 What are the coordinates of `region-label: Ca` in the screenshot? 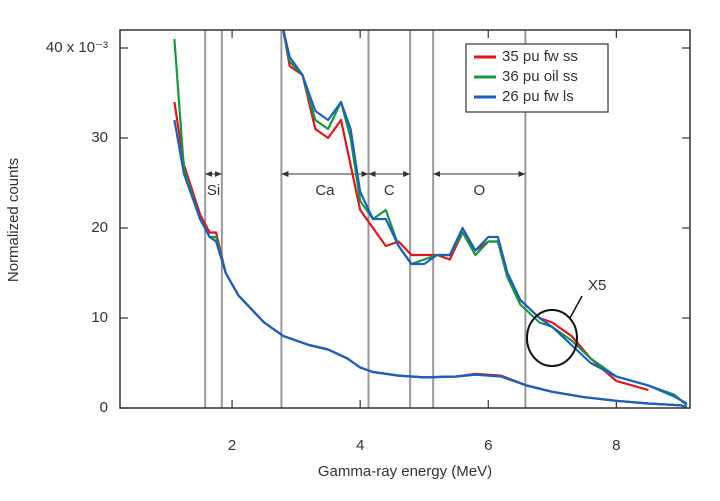 It's located at (325, 190).